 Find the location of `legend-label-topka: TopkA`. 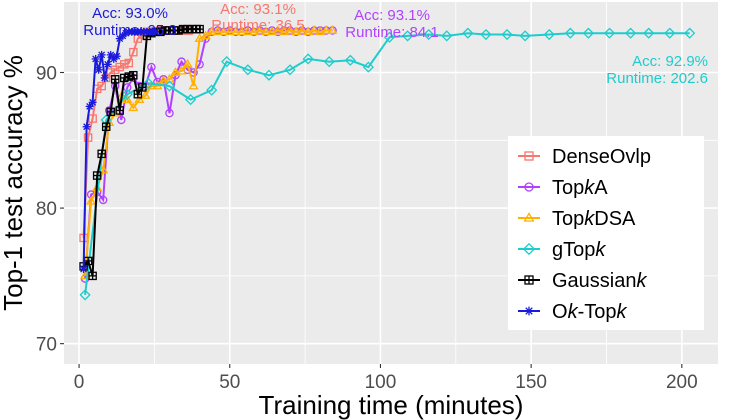

legend-label-topka: TopkA is located at coordinates (580, 188).